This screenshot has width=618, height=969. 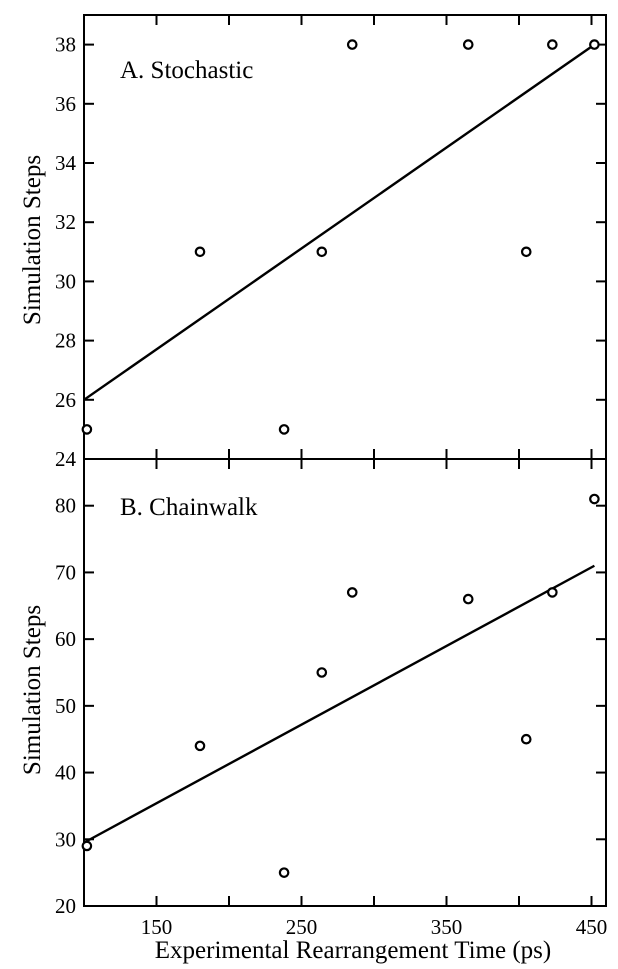 What do you see at coordinates (447, 927) in the screenshot?
I see `x-tick-label-chainwalk: 350` at bounding box center [447, 927].